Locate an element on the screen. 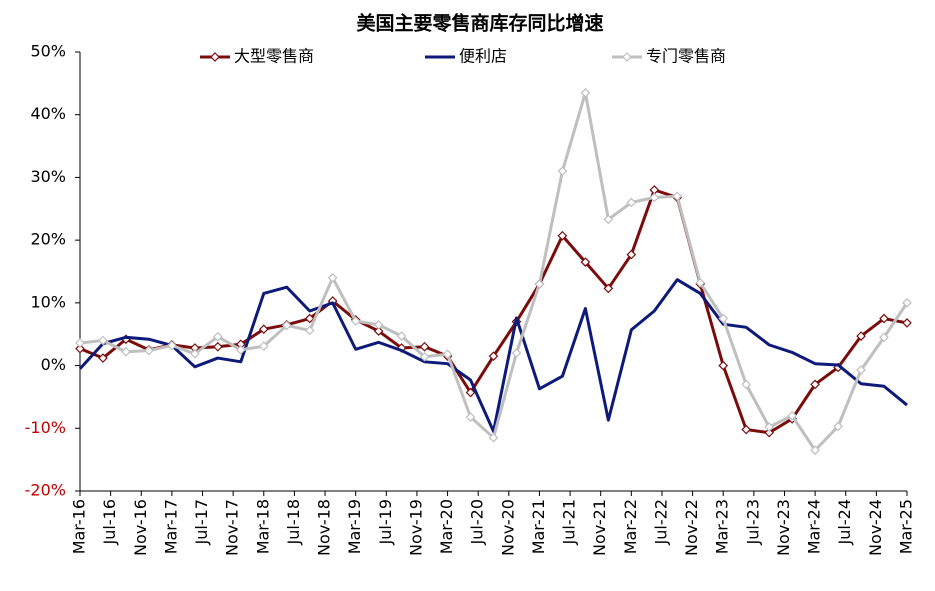  x-tick-label: Nov-18 is located at coordinates (324, 527).